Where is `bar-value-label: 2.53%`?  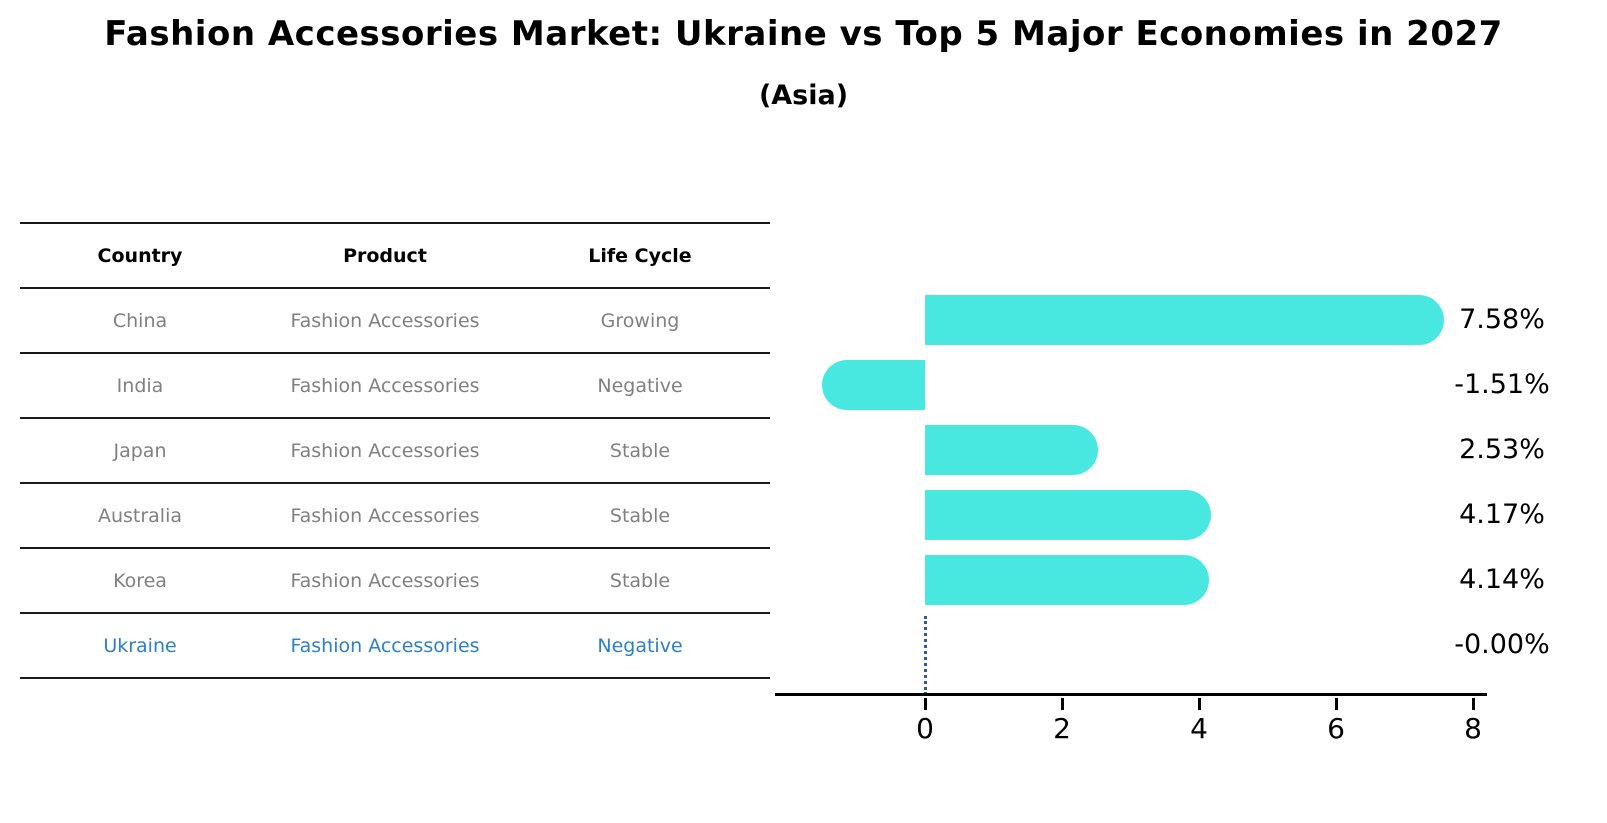 bar-value-label: 2.53% is located at coordinates (1502, 449).